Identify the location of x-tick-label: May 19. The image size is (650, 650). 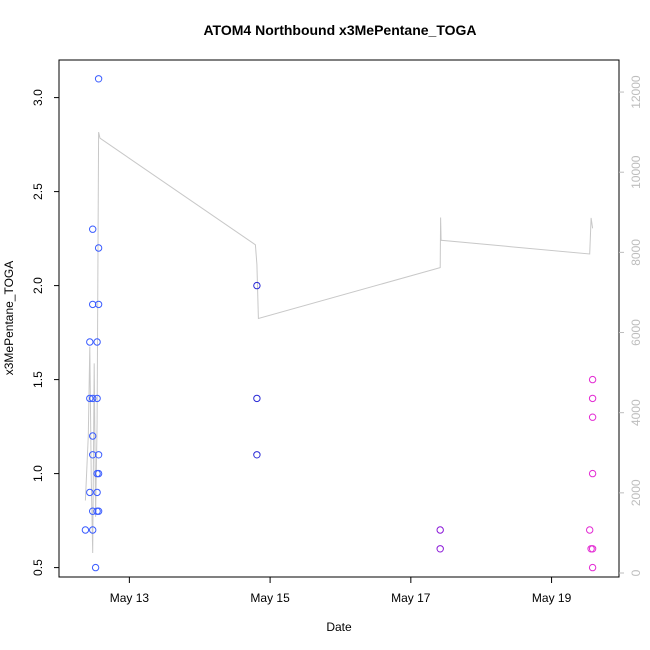
(552, 598).